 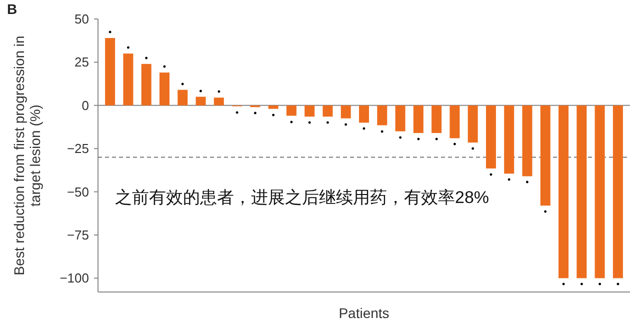 What do you see at coordinates (364, 313) in the screenshot?
I see `x-axis-title: Patients` at bounding box center [364, 313].